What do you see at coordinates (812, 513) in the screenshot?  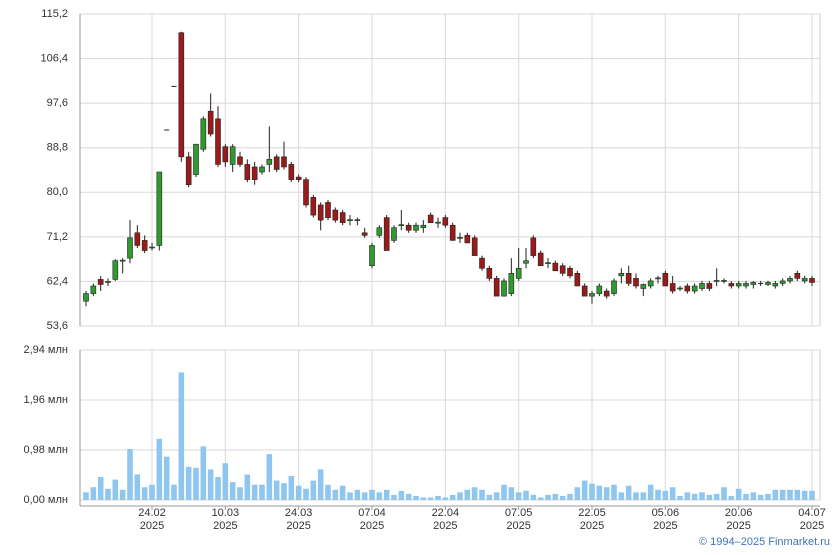 I see `x-tick-label: 04.07` at bounding box center [812, 513].